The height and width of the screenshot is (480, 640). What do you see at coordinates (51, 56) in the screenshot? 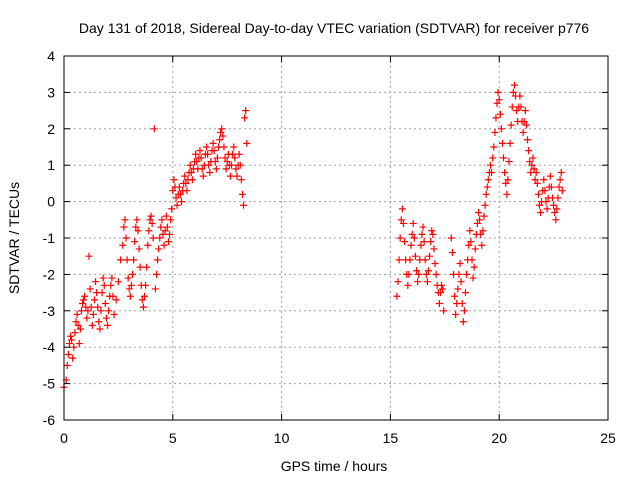
I see `y-tick-label: 4` at bounding box center [51, 56].